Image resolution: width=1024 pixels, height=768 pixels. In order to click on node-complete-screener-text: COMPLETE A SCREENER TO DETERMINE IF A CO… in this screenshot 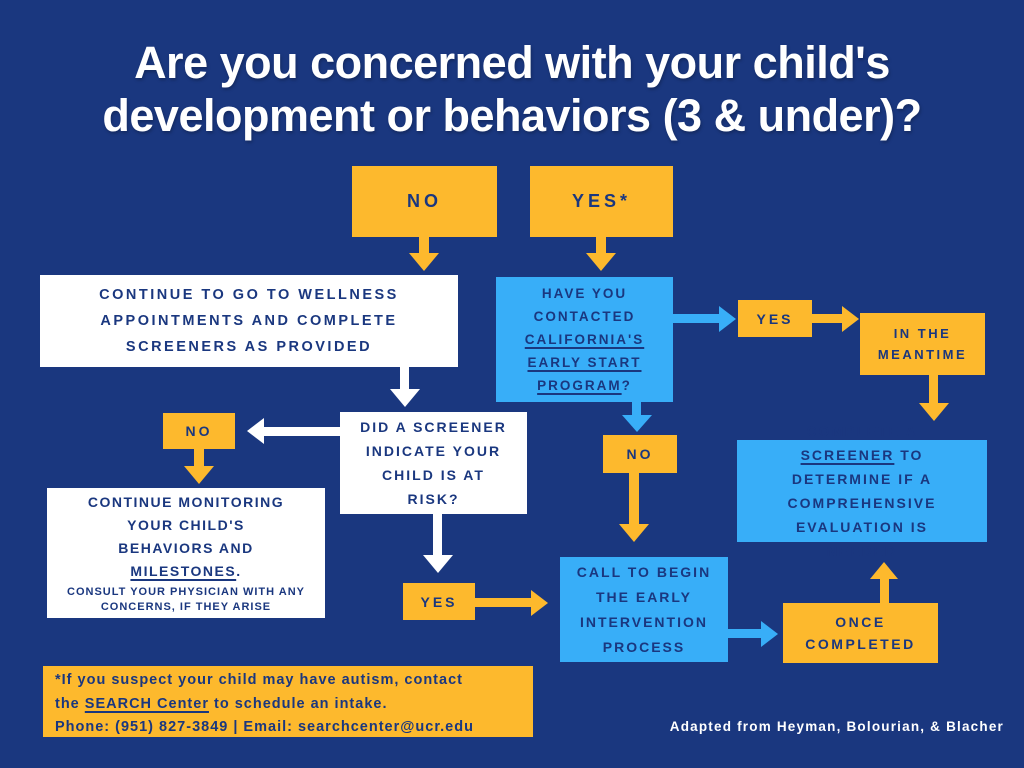, I will do `click(862, 491)`.